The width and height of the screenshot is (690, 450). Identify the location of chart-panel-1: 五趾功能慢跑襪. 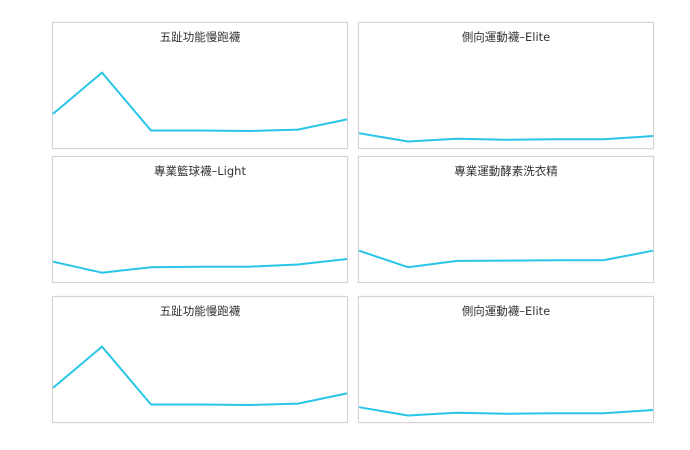
(200, 85).